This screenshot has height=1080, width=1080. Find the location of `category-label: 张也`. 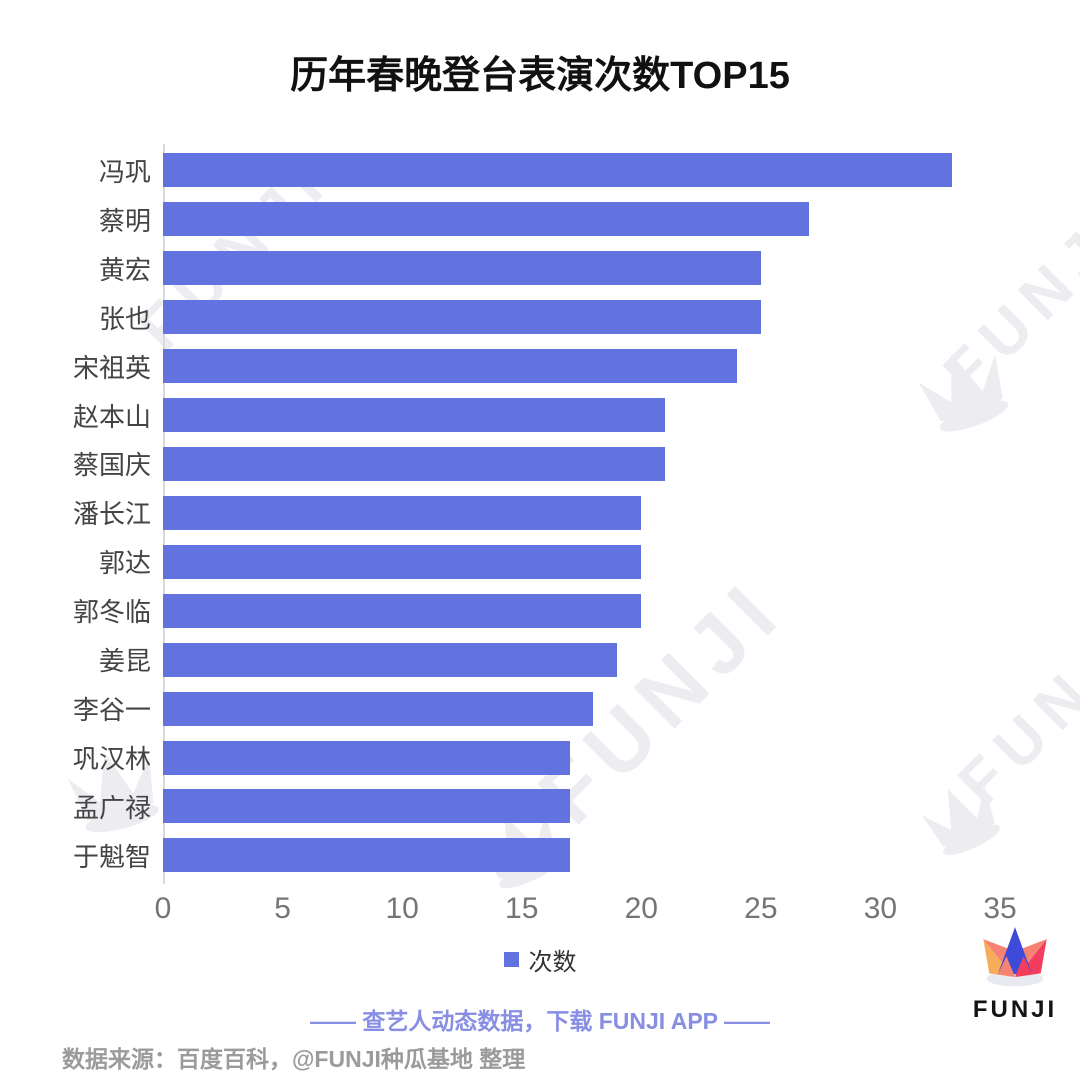

category-label: 张也 is located at coordinates (124, 318).